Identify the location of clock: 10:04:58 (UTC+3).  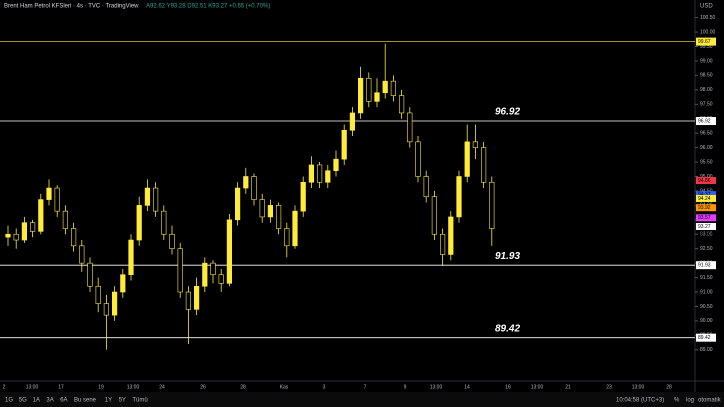
(640, 401).